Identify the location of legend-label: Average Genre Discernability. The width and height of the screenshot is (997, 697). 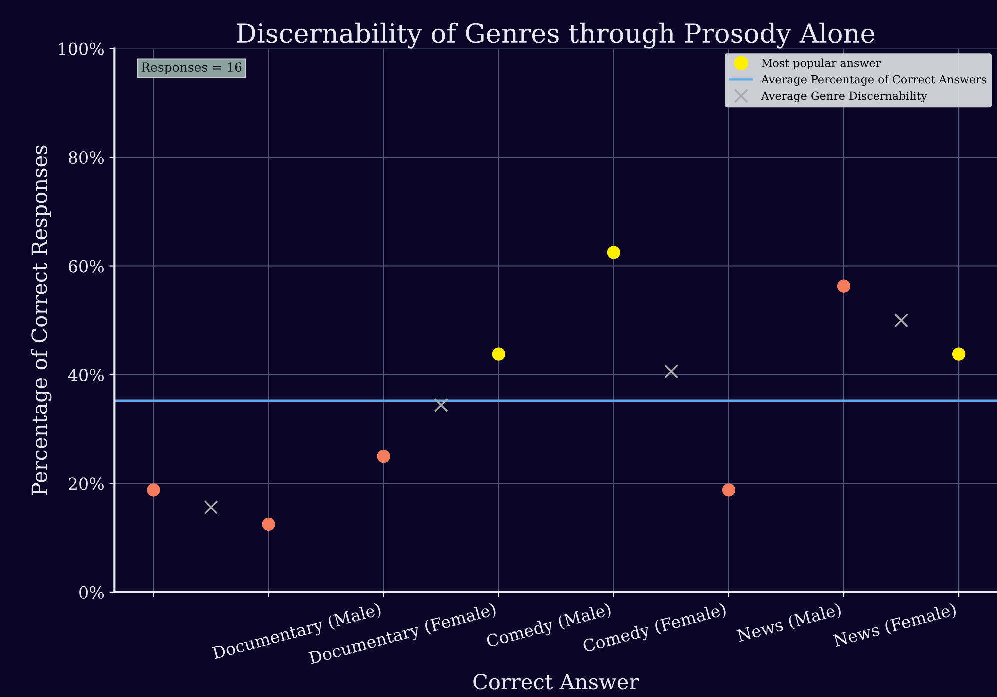
(844, 97).